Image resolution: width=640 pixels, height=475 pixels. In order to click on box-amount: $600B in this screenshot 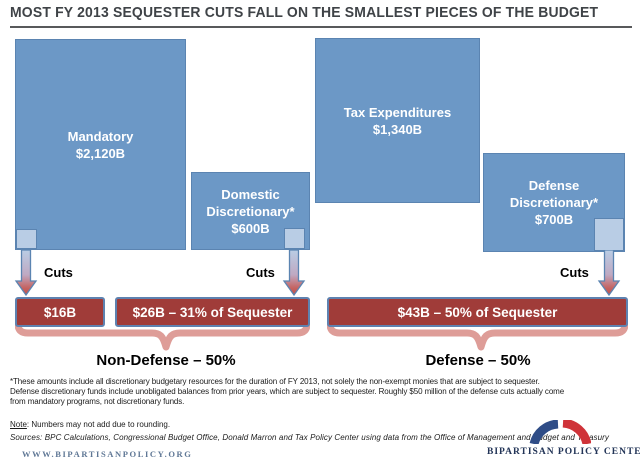, I will do `click(250, 228)`.